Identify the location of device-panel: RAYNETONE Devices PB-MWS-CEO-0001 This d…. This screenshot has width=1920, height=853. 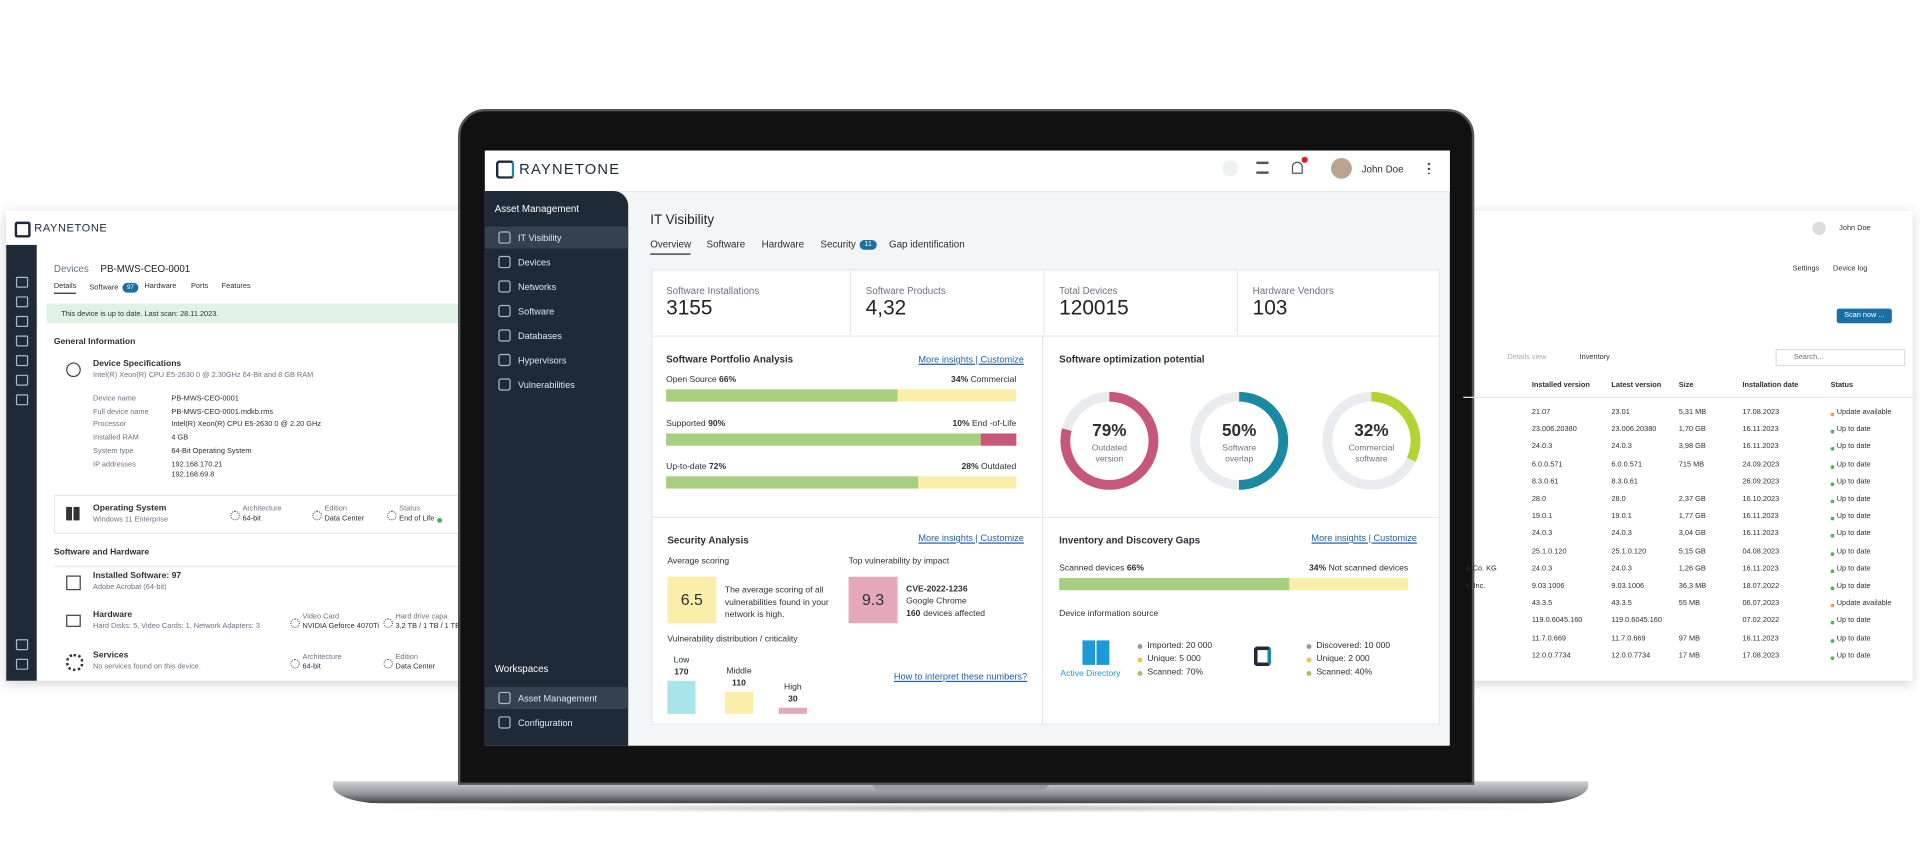
(239, 445).